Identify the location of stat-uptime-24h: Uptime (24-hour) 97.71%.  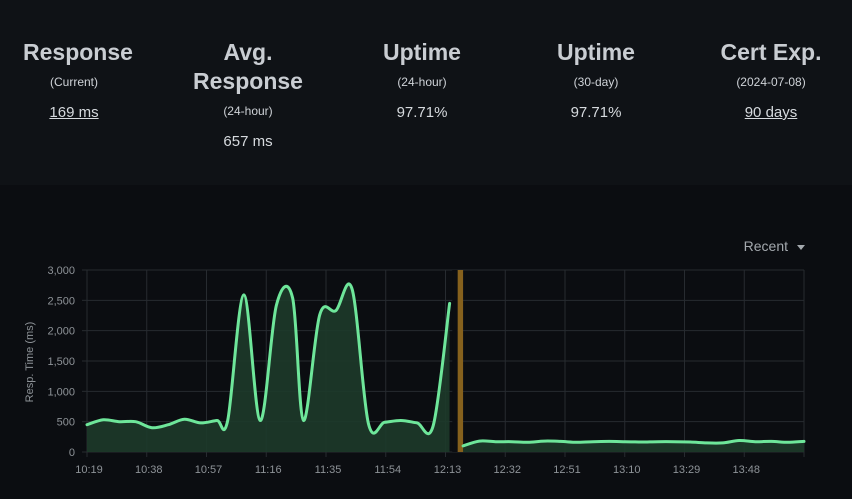
(422, 80).